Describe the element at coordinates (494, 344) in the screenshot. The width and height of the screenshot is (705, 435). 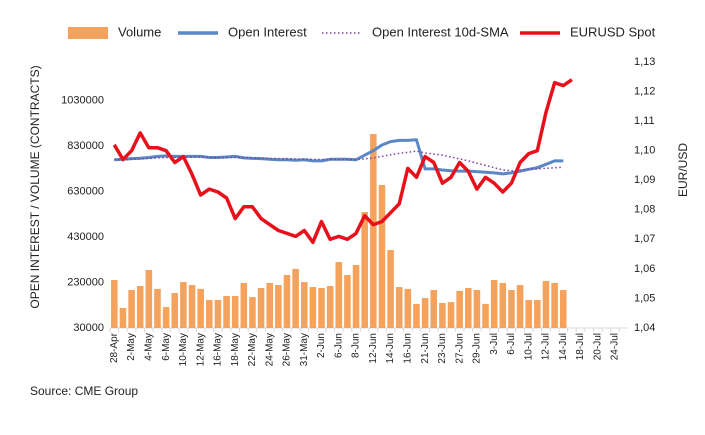
I see `x-tick-label: 3-Jul` at that location.